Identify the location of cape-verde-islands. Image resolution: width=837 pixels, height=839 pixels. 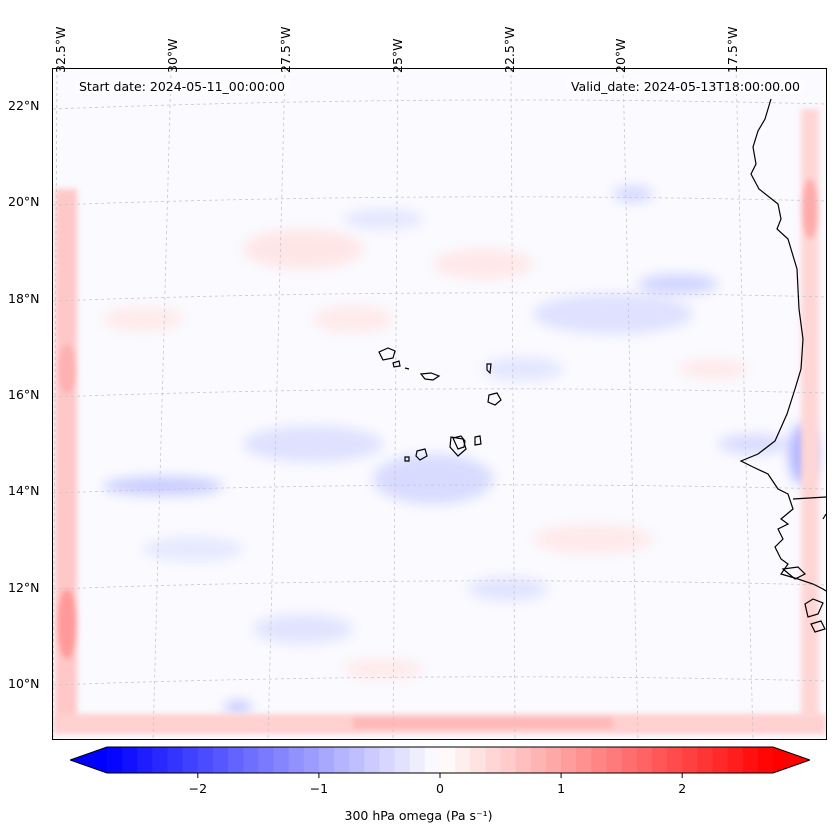
(440, 404).